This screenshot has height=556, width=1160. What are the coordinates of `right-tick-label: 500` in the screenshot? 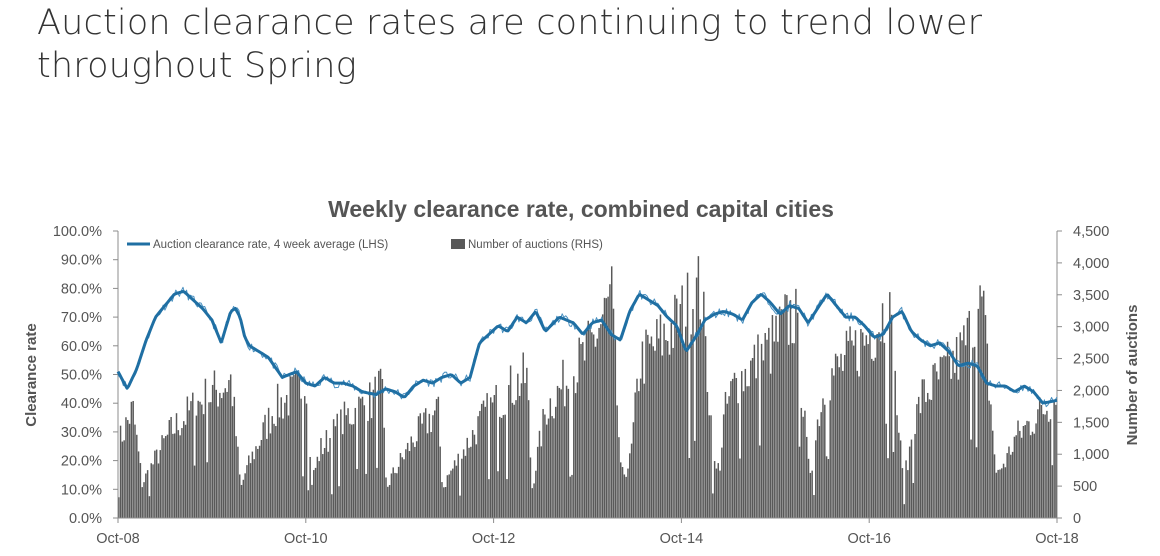 It's located at (1085, 487).